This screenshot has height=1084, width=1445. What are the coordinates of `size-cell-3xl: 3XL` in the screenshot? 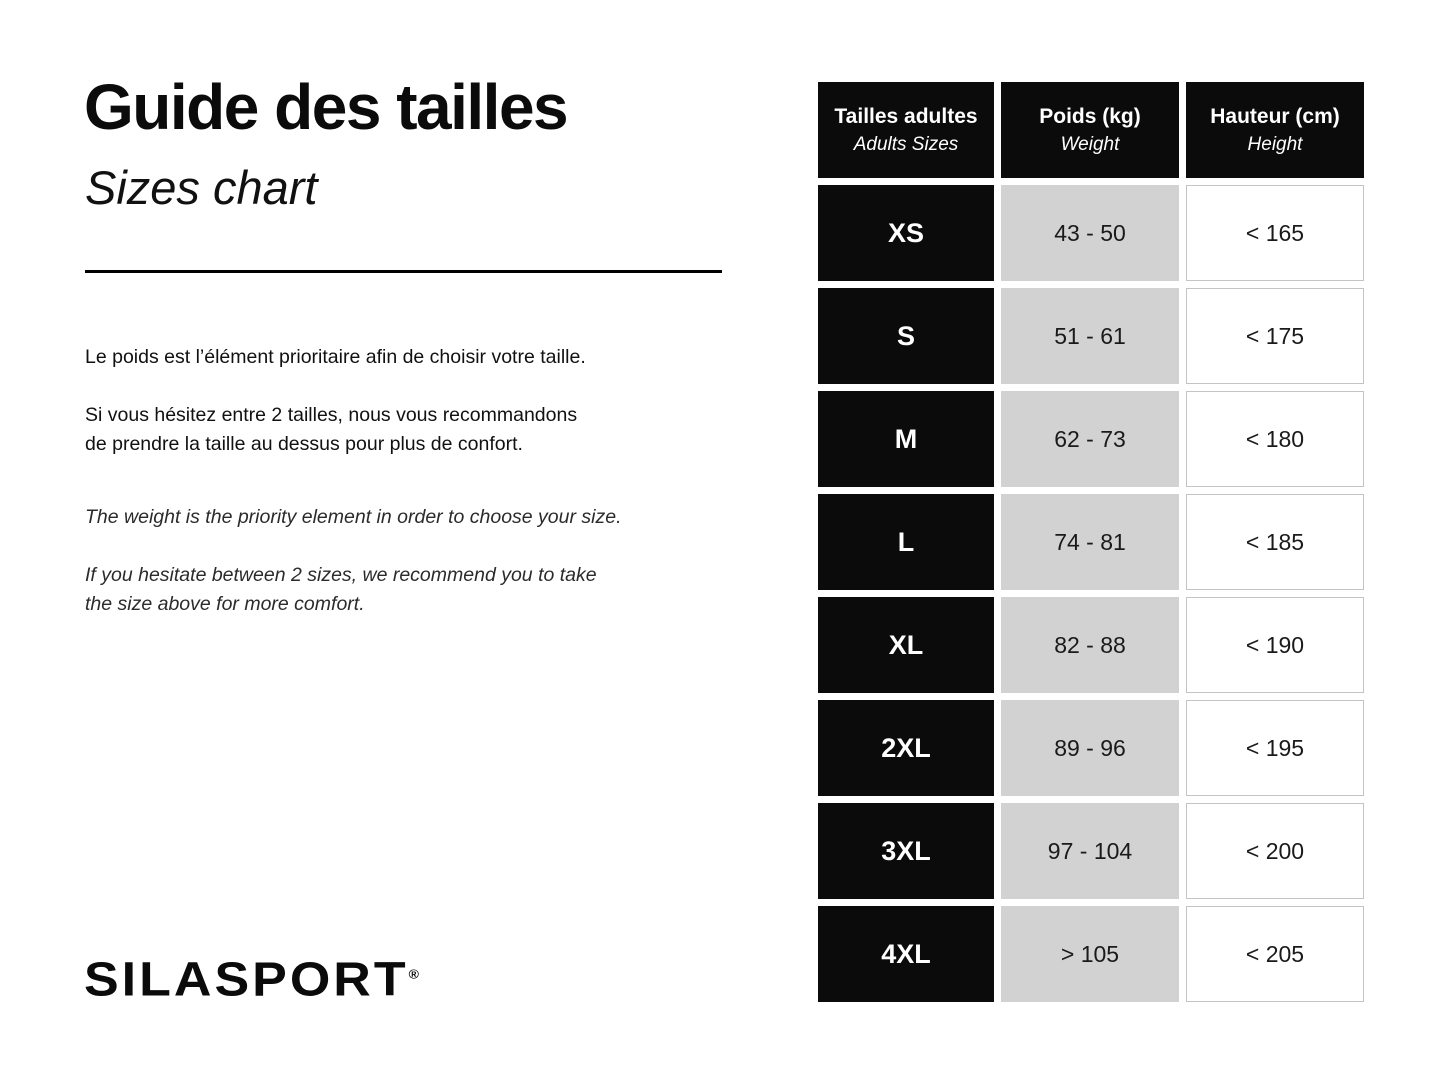 It's located at (906, 851).